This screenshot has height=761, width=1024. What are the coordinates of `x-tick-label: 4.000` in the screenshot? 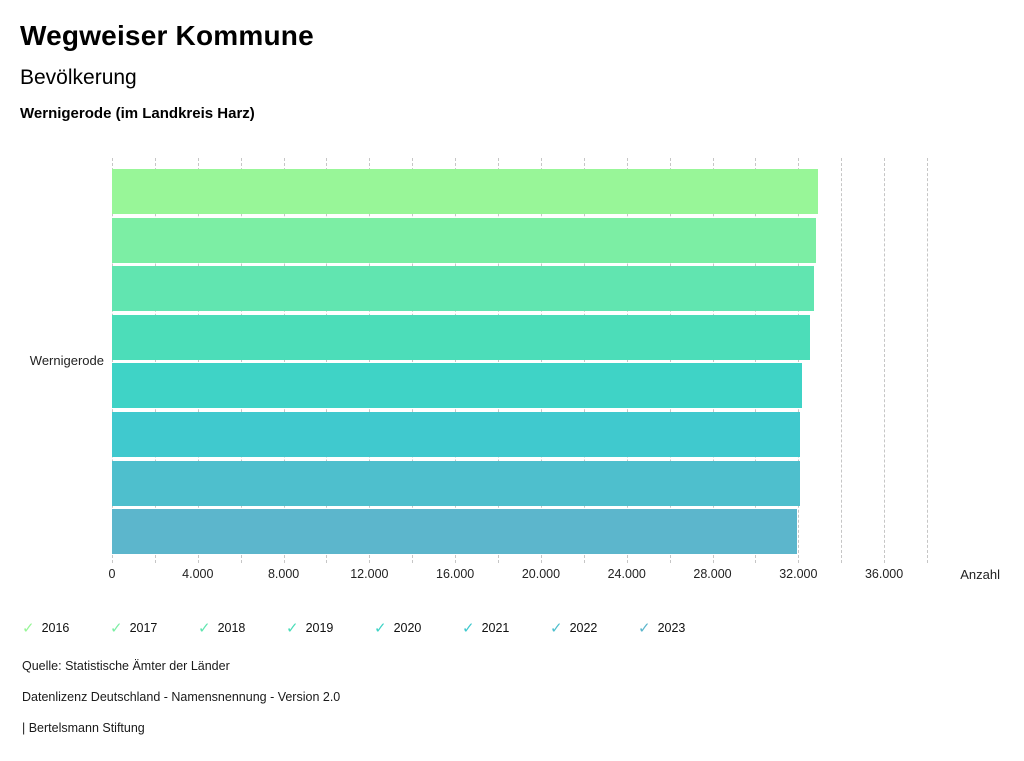 It's located at (198, 574).